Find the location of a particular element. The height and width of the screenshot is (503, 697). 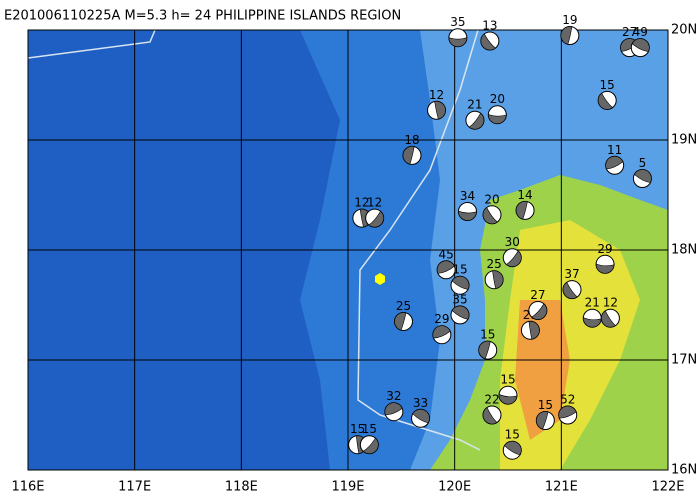

depth-label: 34 is located at coordinates (467, 196).